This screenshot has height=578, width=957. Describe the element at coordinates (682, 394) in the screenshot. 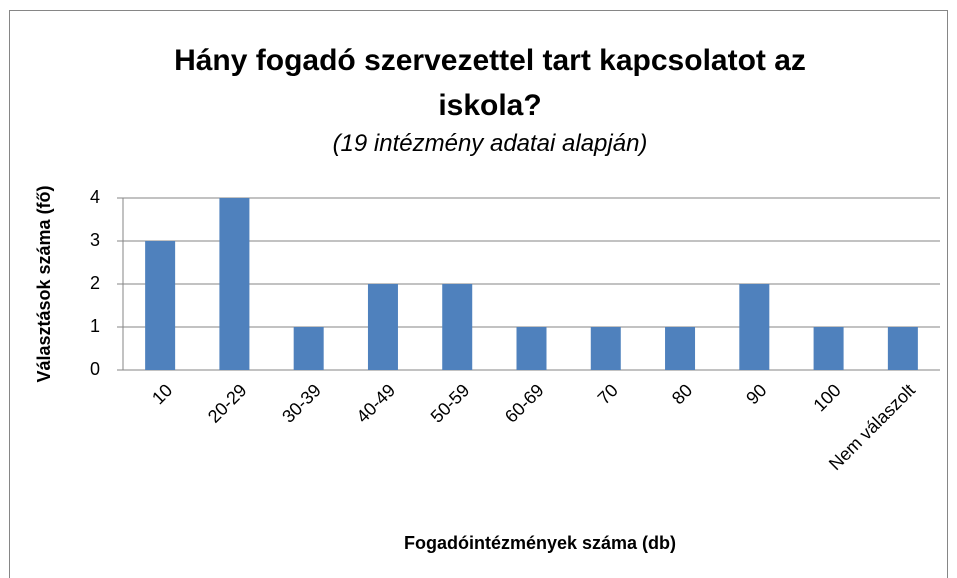

I see `x-tick-label: 80` at that location.